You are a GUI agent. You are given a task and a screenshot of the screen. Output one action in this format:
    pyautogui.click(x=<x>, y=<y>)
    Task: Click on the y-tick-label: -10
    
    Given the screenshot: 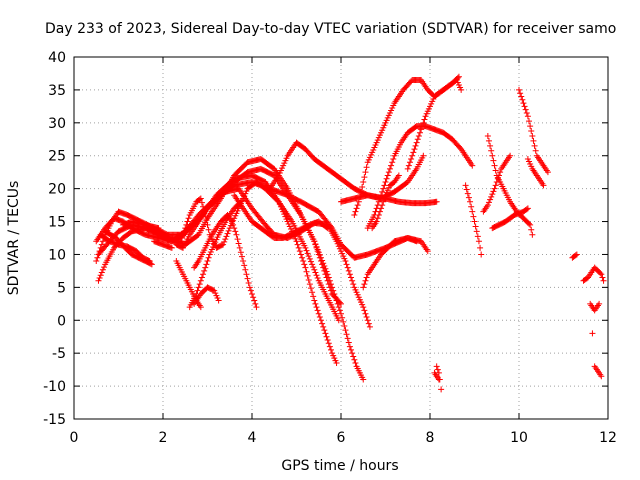 What is the action you would take?
    pyautogui.click(x=54, y=387)
    